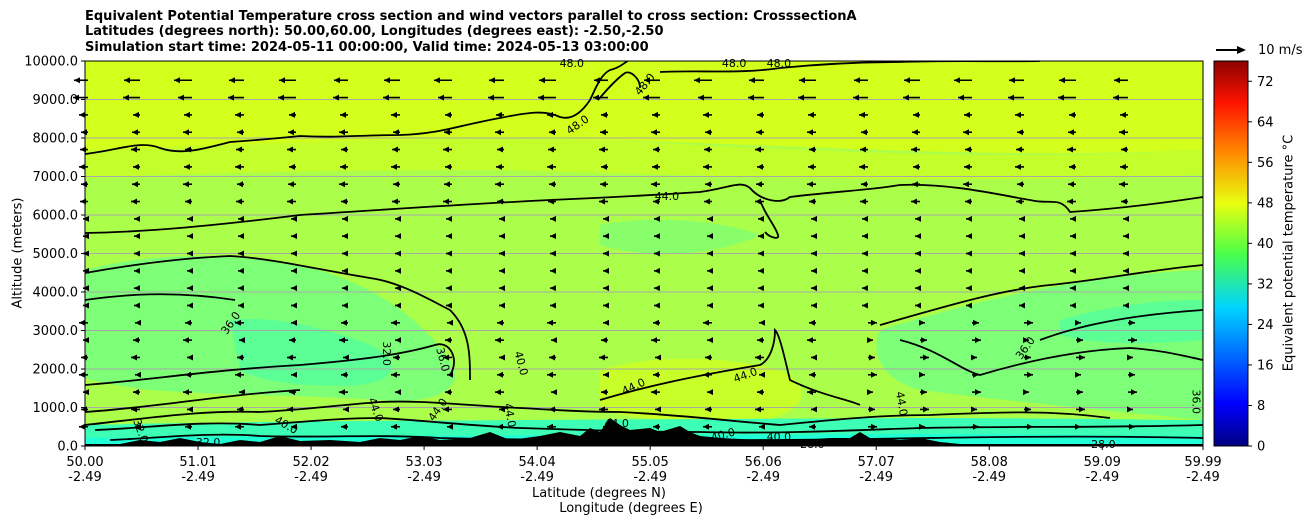 The height and width of the screenshot is (526, 1308). What do you see at coordinates (386, 353) in the screenshot?
I see `contour-label: 32.0` at bounding box center [386, 353].